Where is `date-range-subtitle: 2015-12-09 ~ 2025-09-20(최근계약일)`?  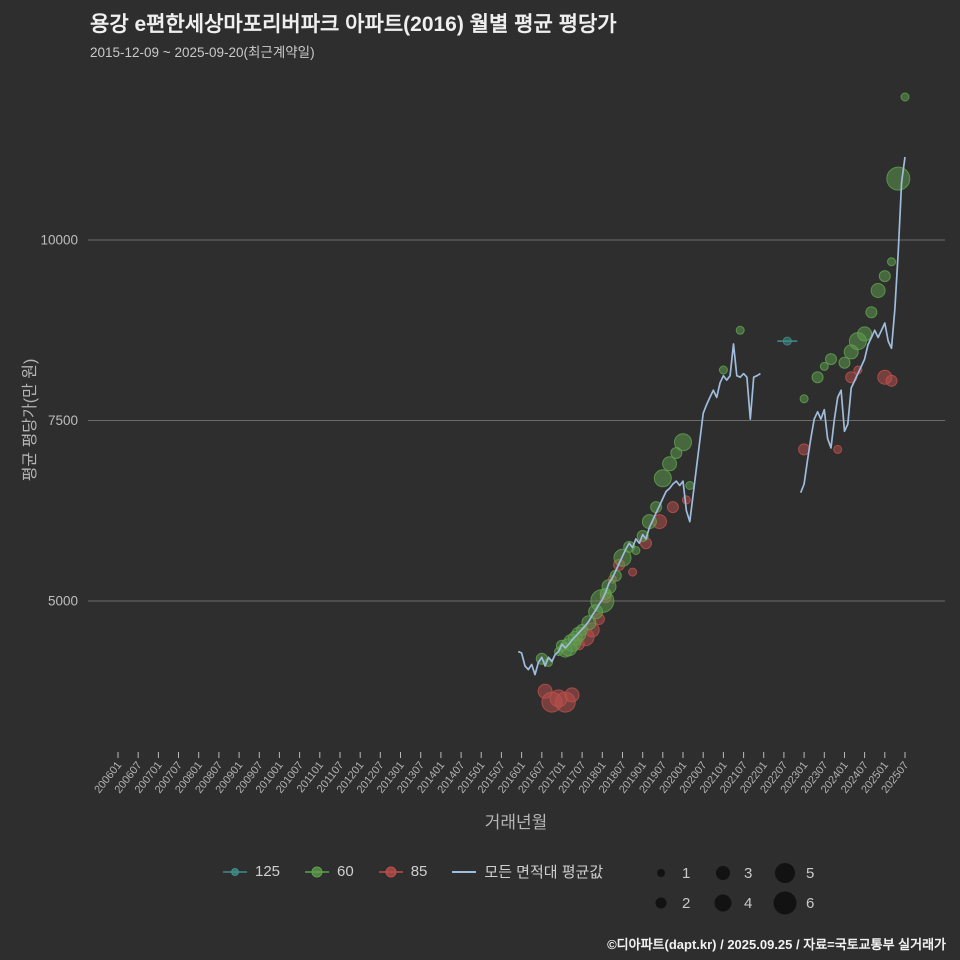 date-range-subtitle: 2015-12-09 ~ 2025-09-20(최근계약일) is located at coordinates (202, 52).